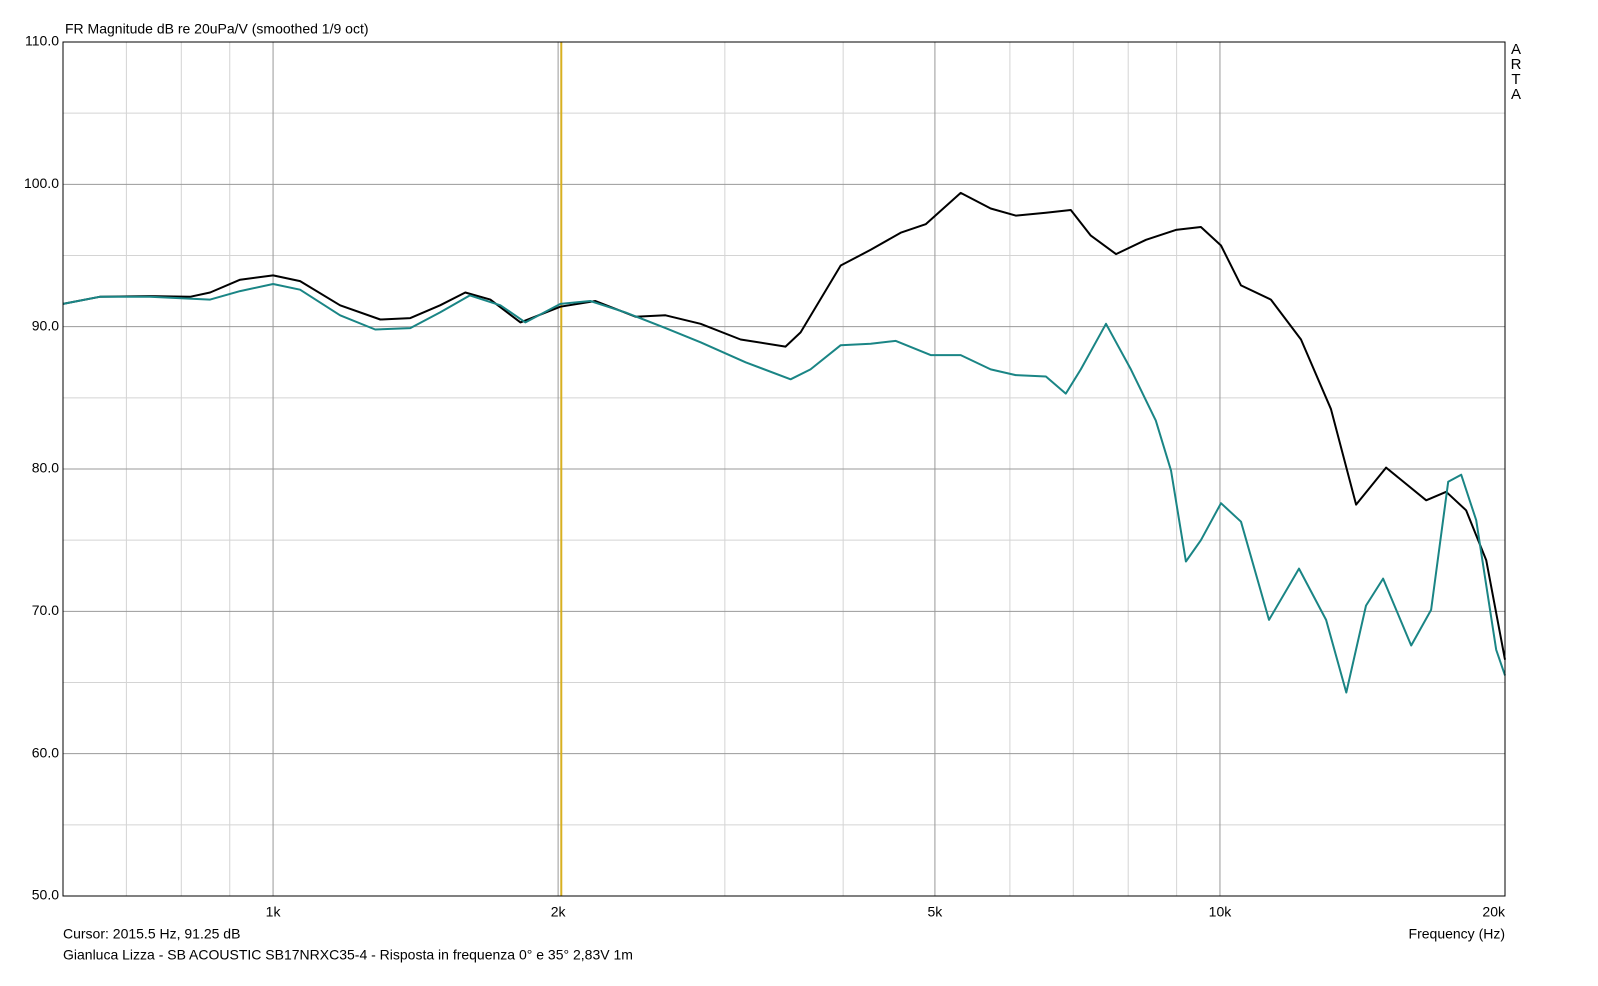  I want to click on y-tick-label: 70.0, so click(45, 610).